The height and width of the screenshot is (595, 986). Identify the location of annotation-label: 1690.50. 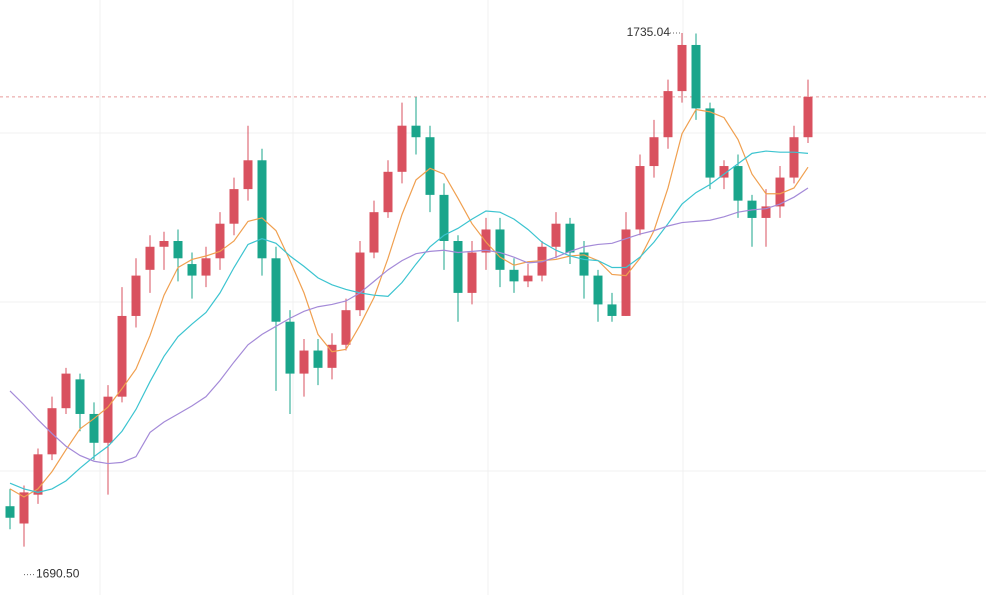
(58, 574).